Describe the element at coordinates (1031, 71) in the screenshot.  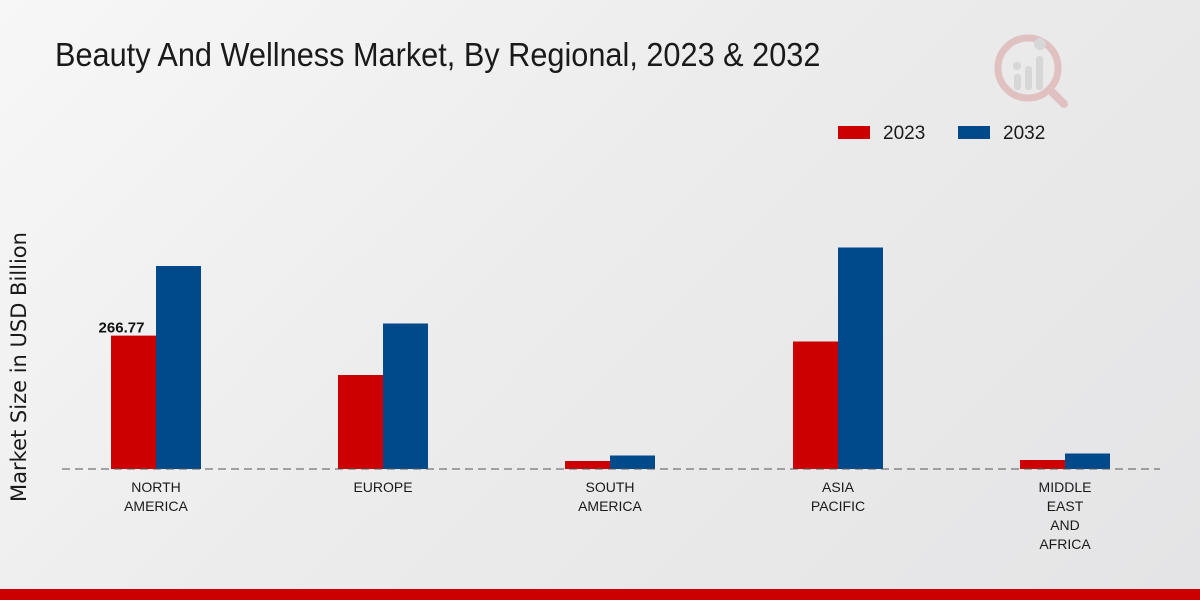
I see `brand-logo-icon` at that location.